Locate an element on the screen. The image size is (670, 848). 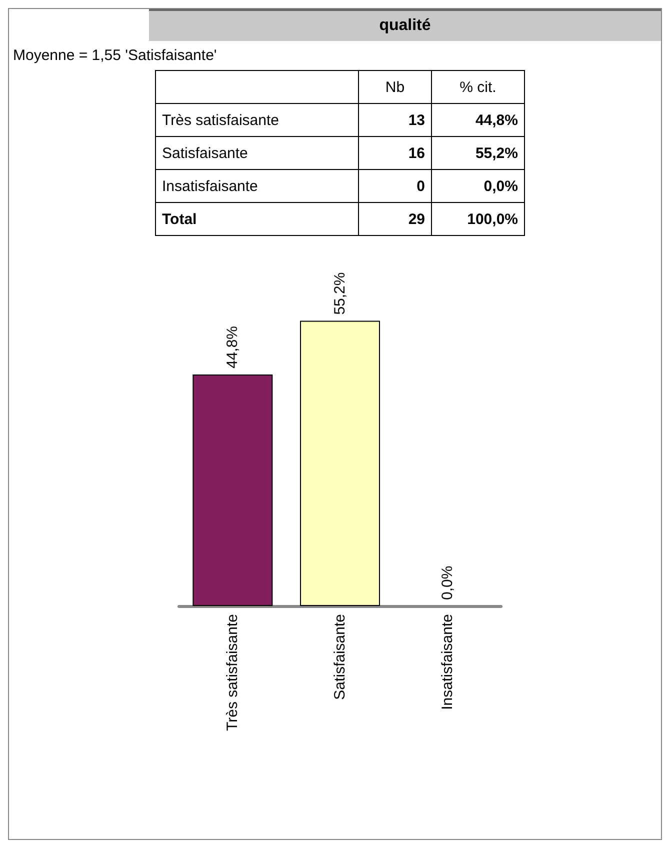
text: 44,8% is located at coordinates (478, 120).